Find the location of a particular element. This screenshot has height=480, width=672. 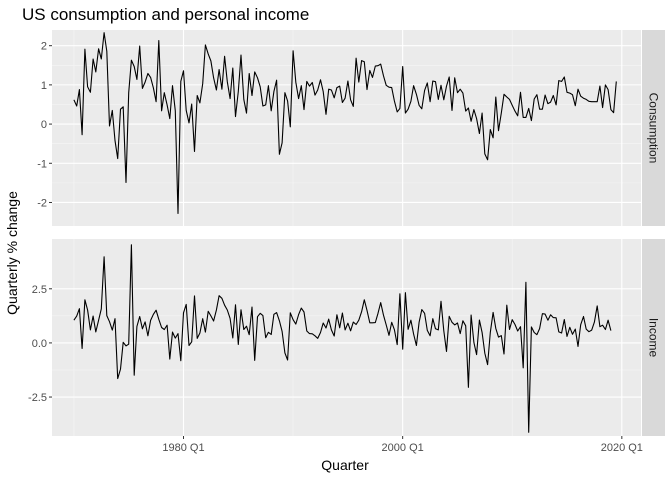

y-tick-label: 1 is located at coordinates (44, 86).